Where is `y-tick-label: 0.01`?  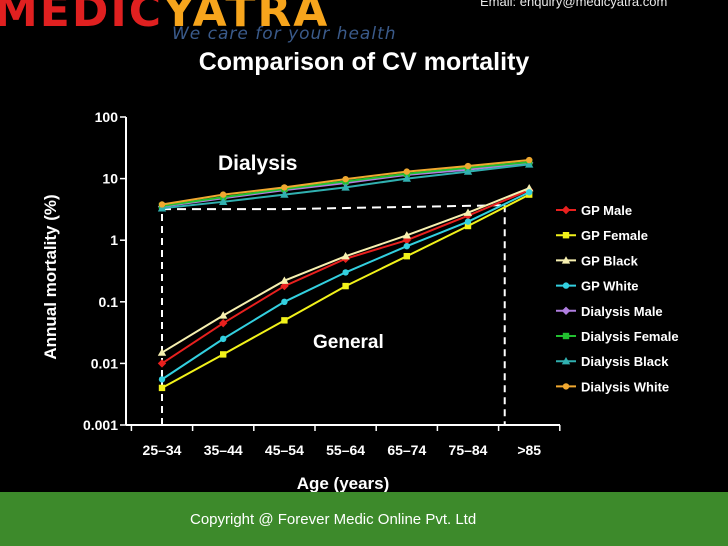 y-tick-label: 0.01 is located at coordinates (104, 363).